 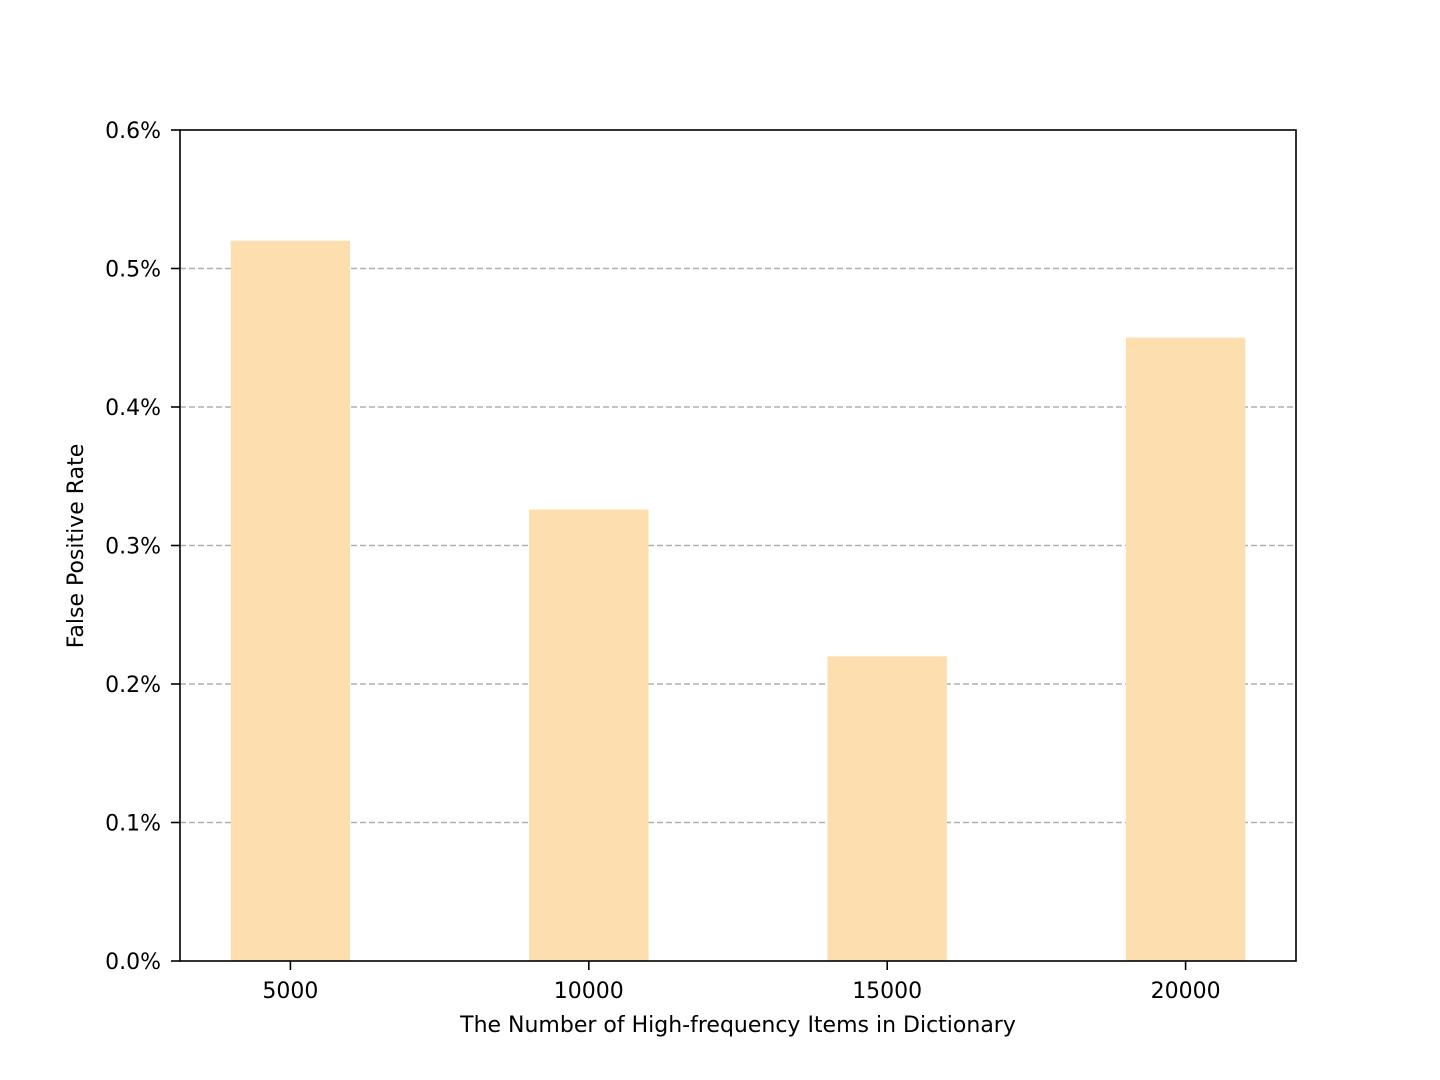 I want to click on y-tick-label: 0.6%, so click(x=133, y=131).